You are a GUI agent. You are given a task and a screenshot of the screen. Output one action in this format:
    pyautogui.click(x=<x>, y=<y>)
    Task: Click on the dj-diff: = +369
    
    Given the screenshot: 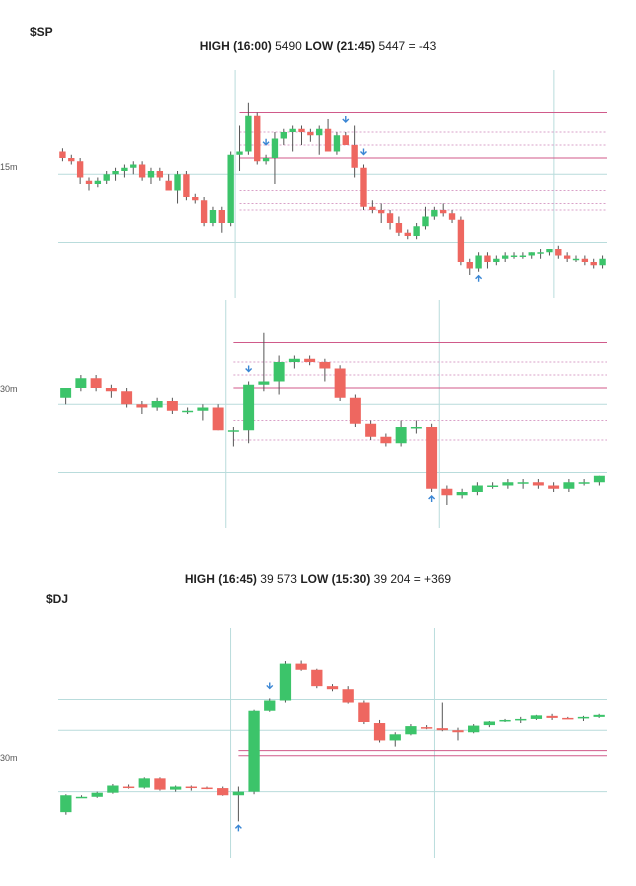 What is the action you would take?
    pyautogui.click(x=432, y=579)
    